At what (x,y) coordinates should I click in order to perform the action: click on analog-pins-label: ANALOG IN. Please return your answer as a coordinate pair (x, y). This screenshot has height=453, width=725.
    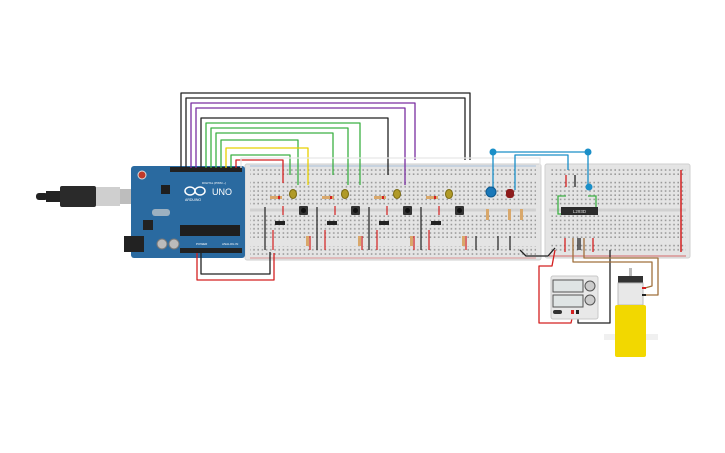
    Looking at the image, I should click on (230, 244).